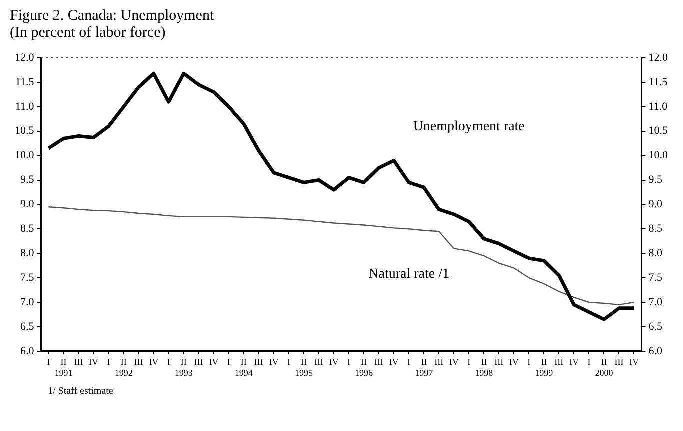 The height and width of the screenshot is (431, 683). Describe the element at coordinates (469, 126) in the screenshot. I see `text: Unemployment rate` at that location.